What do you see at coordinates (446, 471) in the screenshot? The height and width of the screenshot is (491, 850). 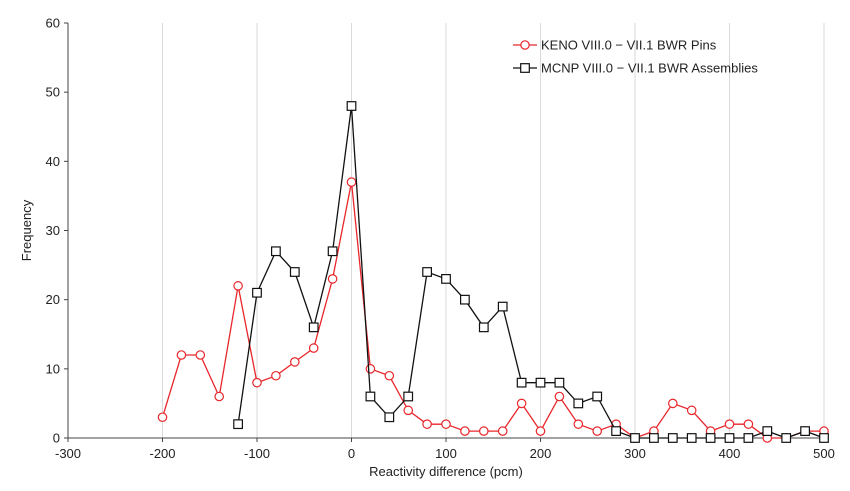 I see `x-axis-label: Reactivity difference (pcm)` at bounding box center [446, 471].